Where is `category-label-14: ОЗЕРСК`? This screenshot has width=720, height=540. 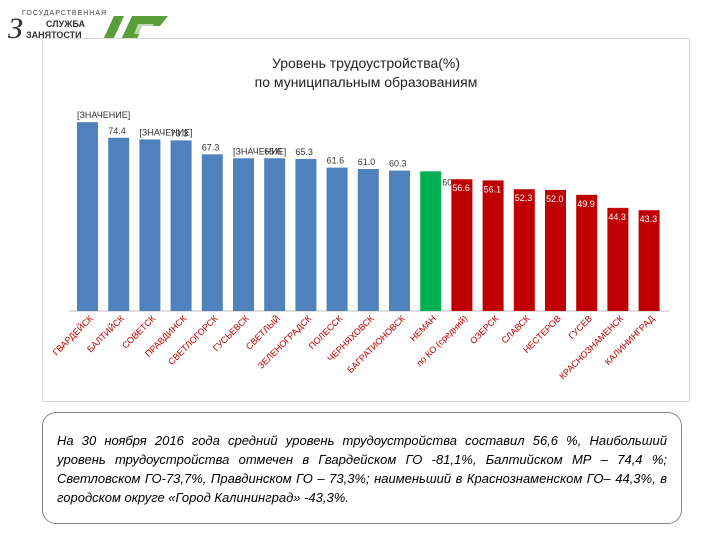 category-label-14: ОЗЕРСК is located at coordinates (484, 329).